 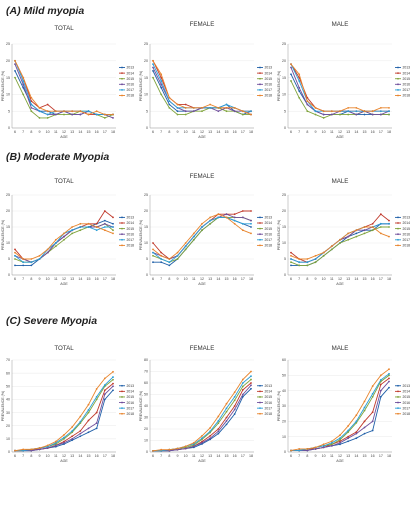 I want to click on y-tick-label: 15, so click(x=284, y=227).